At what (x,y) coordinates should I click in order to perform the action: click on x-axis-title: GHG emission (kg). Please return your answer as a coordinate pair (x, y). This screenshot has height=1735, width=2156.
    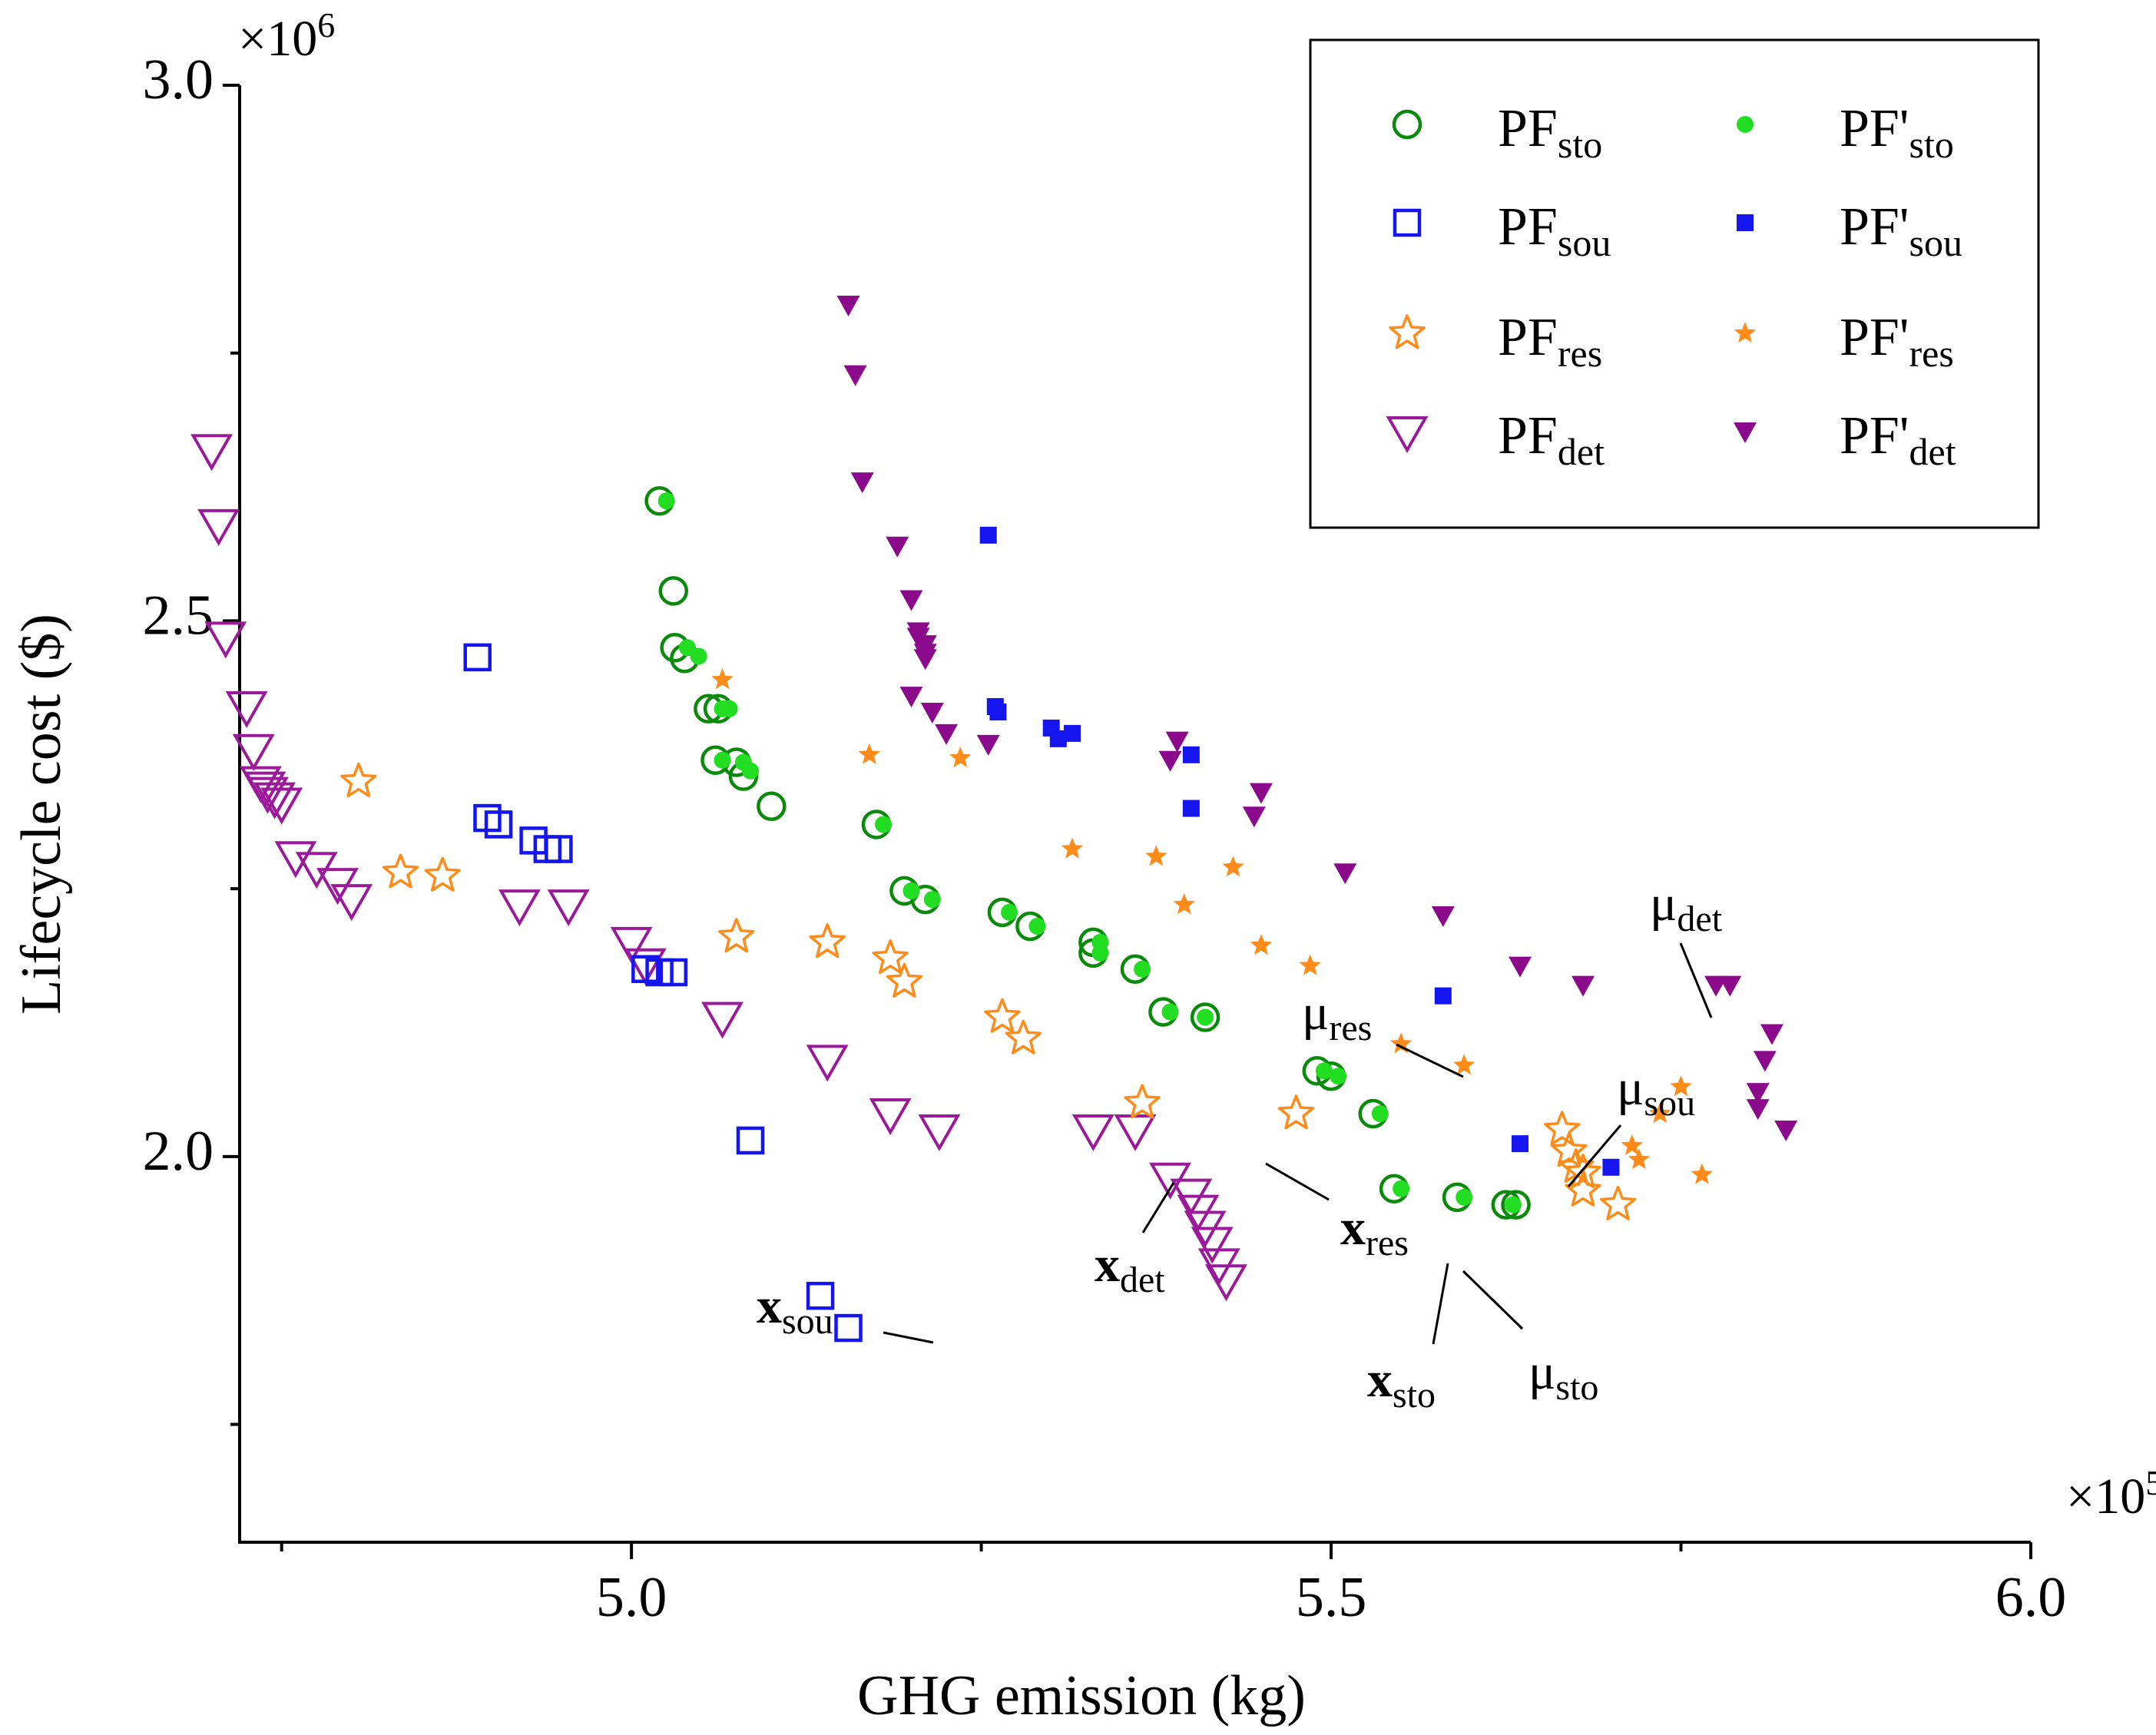
    Looking at the image, I should click on (1081, 1695).